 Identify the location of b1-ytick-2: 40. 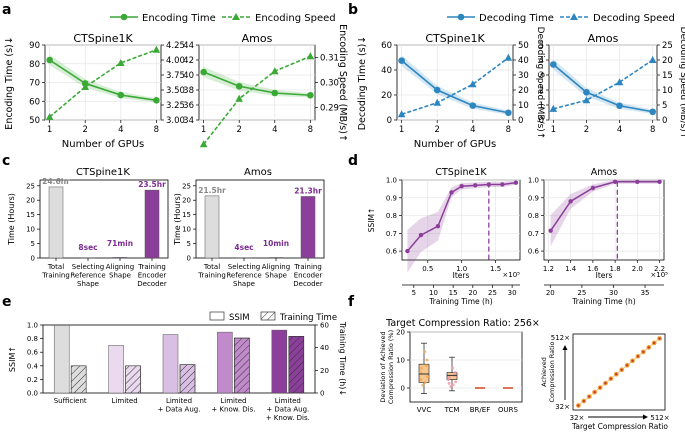
(386, 71).